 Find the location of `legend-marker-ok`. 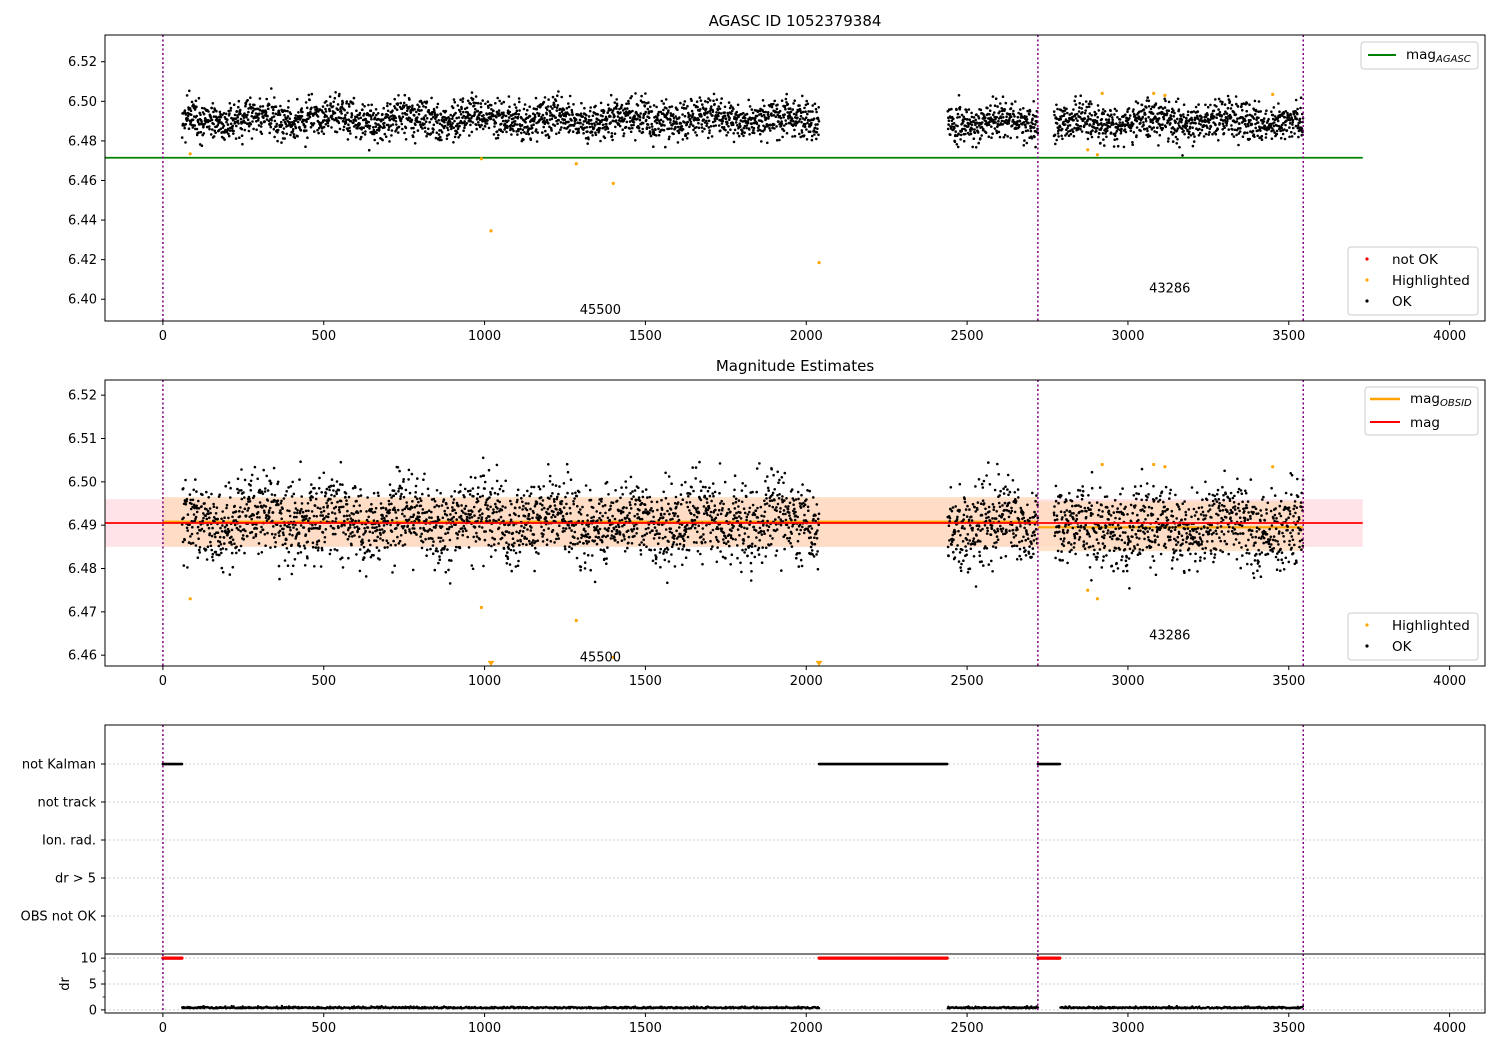

legend-marker-ok is located at coordinates (1367, 301).